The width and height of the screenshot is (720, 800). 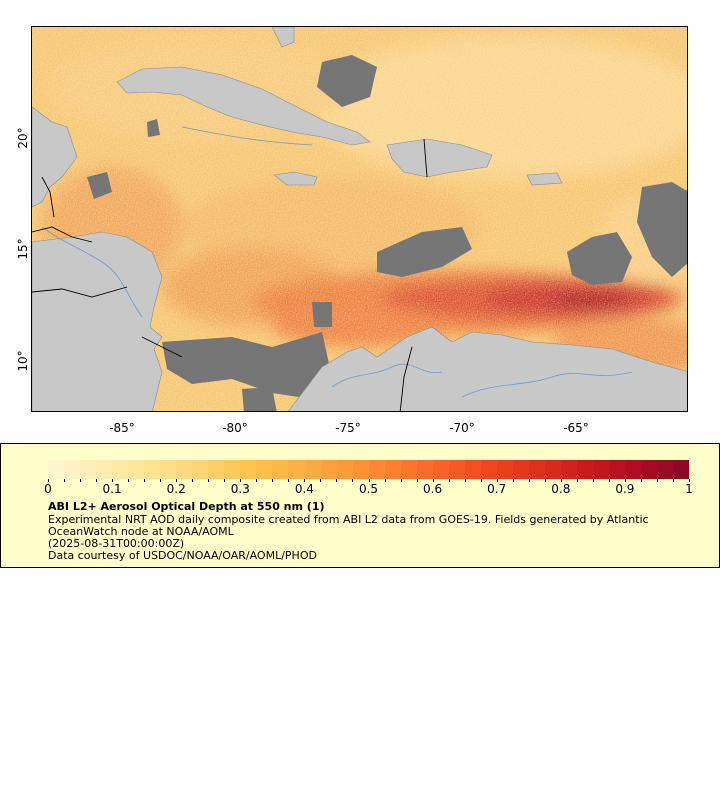 What do you see at coordinates (561, 489) in the screenshot?
I see `colorbar-tick-label: 0.8` at bounding box center [561, 489].